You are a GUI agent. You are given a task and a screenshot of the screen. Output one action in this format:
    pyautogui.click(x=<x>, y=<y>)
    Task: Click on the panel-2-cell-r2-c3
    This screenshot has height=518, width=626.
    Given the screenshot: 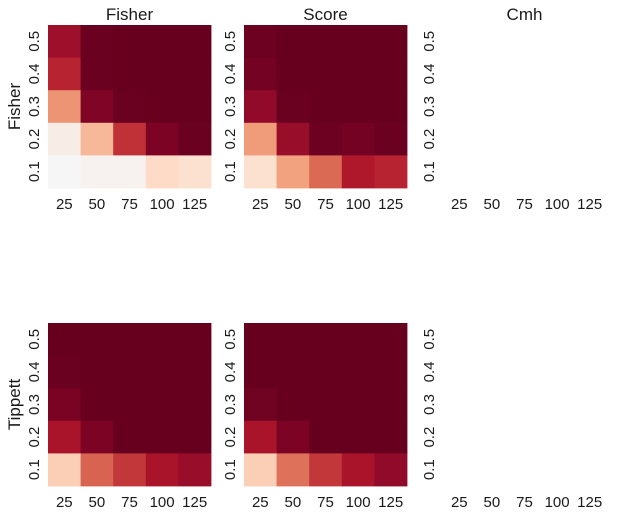 What is the action you would take?
    pyautogui.click(x=326, y=74)
    